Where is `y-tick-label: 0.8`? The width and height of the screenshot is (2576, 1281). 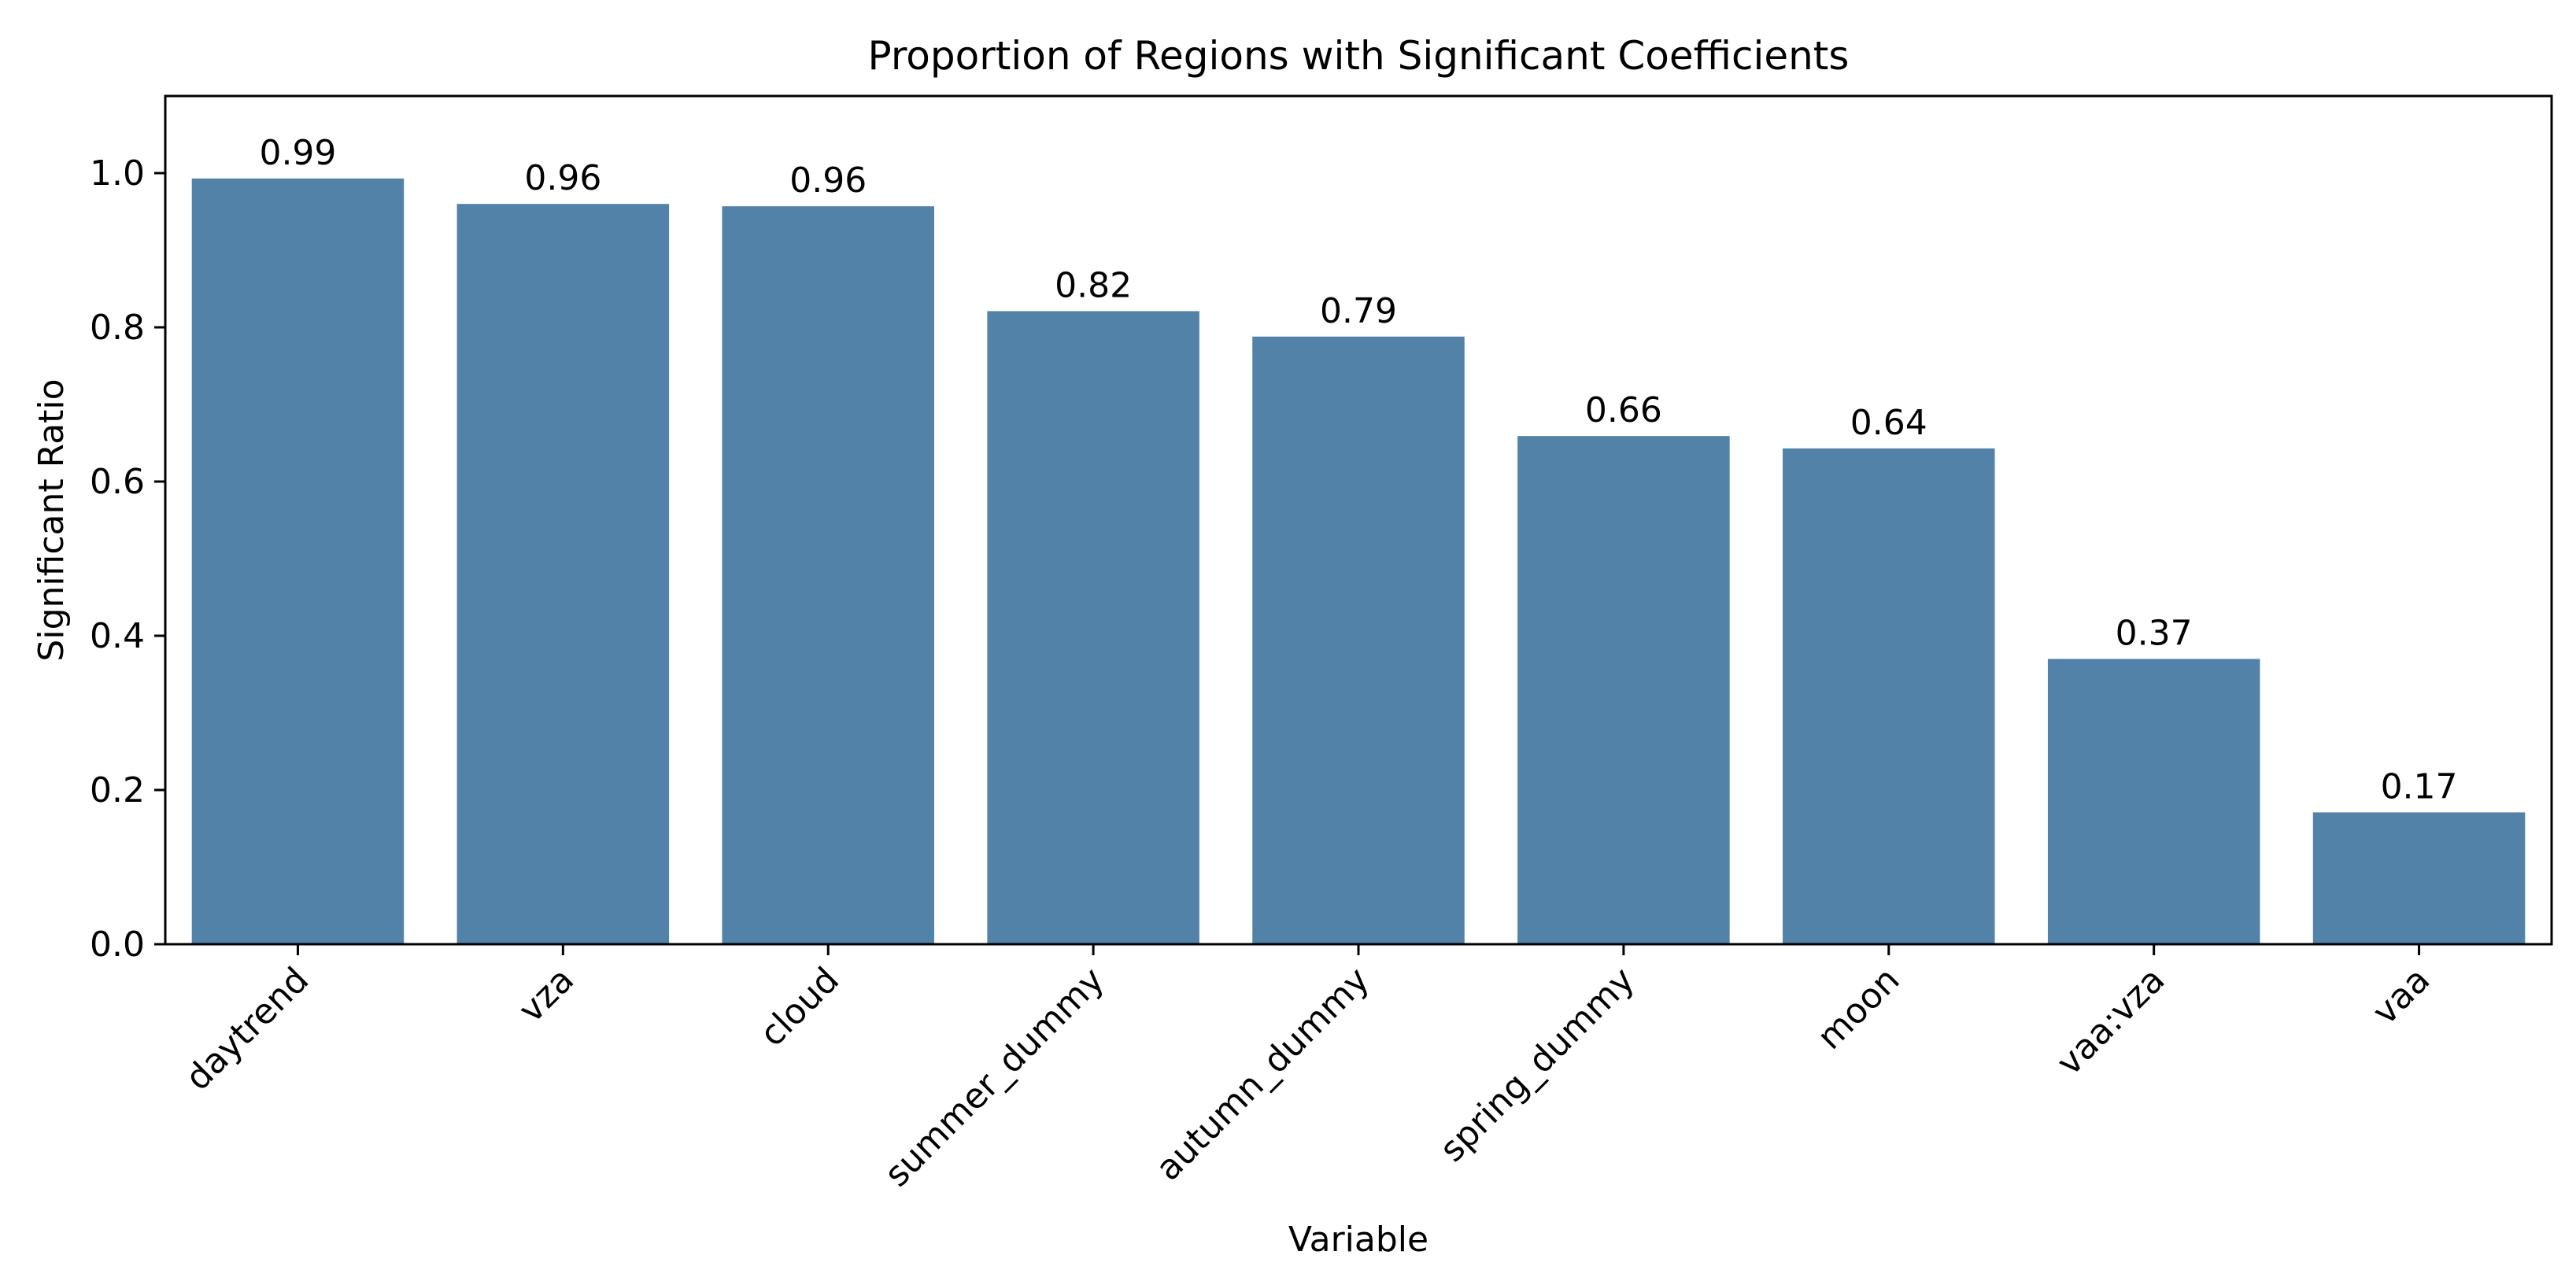
y-tick-label: 0.8 is located at coordinates (117, 328).